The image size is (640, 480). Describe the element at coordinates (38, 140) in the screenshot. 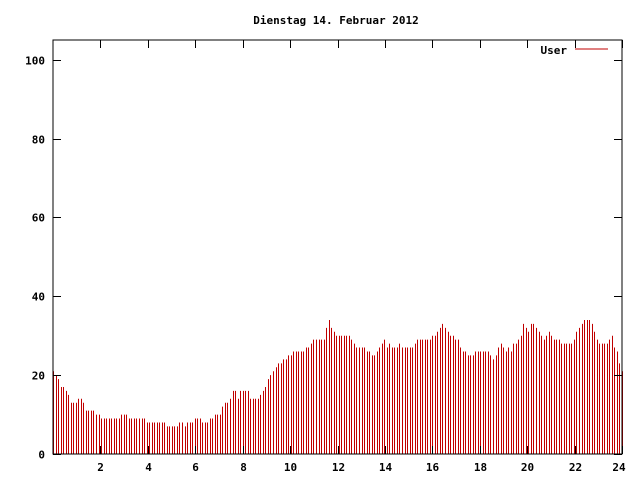

I see `y-tick-label: 80` at that location.